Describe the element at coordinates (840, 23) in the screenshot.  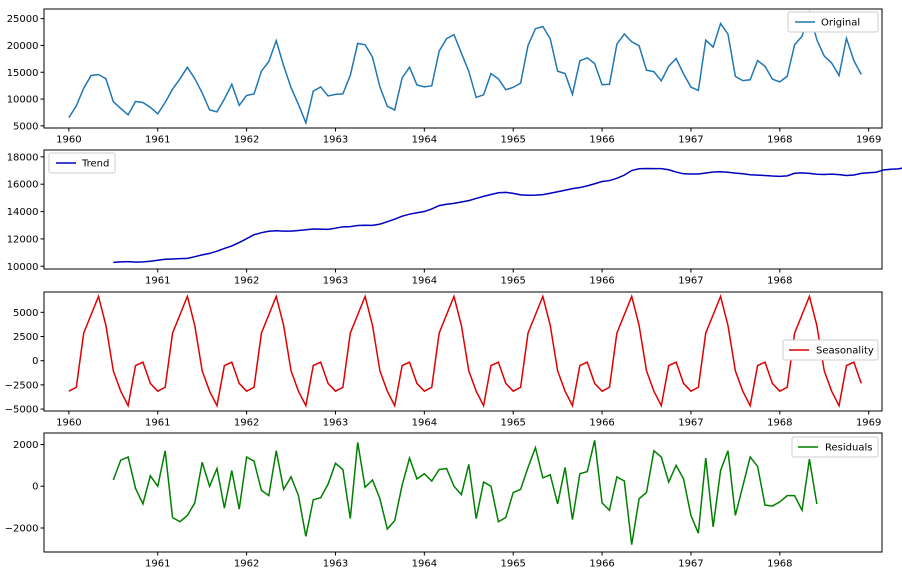
I see `legend-label-original: Original` at that location.